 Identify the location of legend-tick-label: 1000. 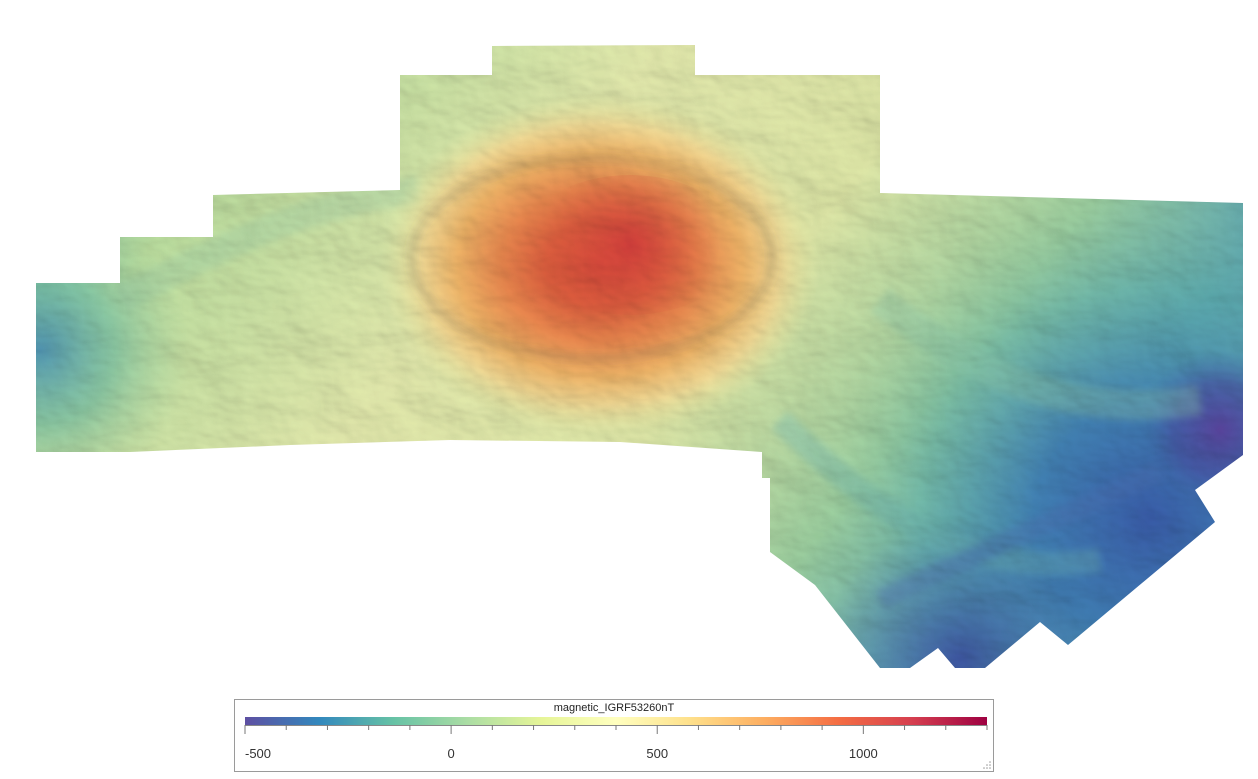
(863, 753).